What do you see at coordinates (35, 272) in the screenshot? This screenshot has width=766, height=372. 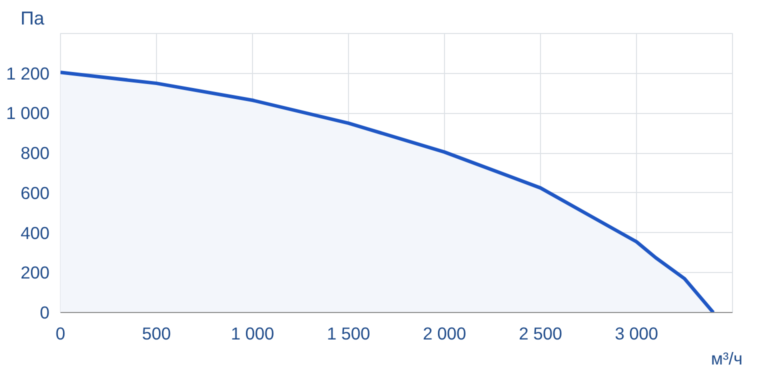 I see `y-tick-label: 200` at bounding box center [35, 272].